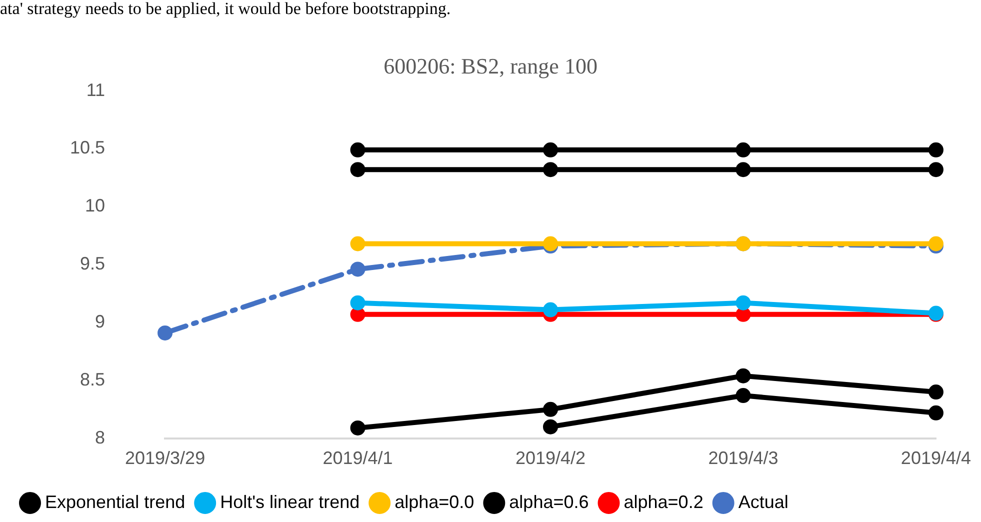 This screenshot has width=981, height=522. Describe the element at coordinates (936, 458) in the screenshot. I see `x-tick-label: 2019/4/4` at that location.